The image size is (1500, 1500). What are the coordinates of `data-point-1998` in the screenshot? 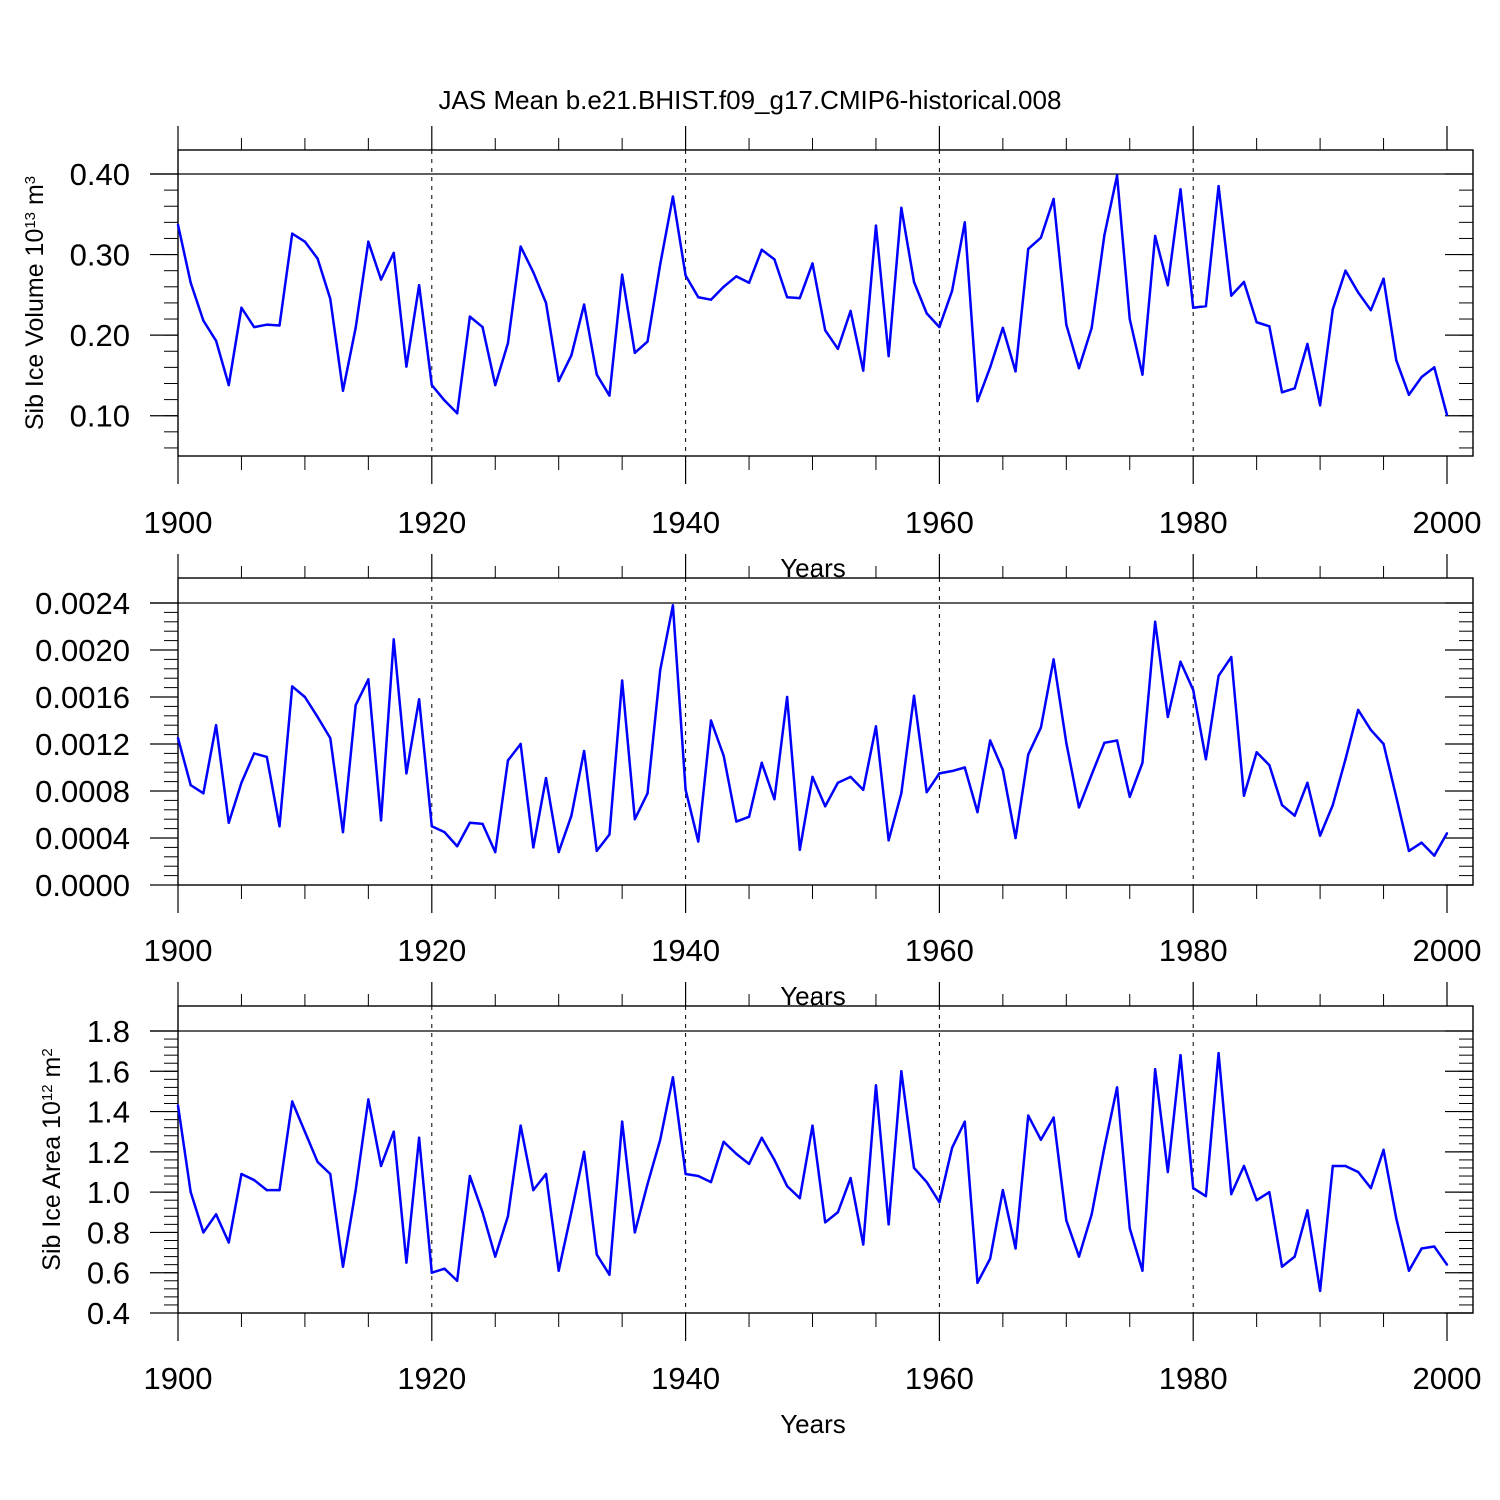 It's located at (1421, 377).